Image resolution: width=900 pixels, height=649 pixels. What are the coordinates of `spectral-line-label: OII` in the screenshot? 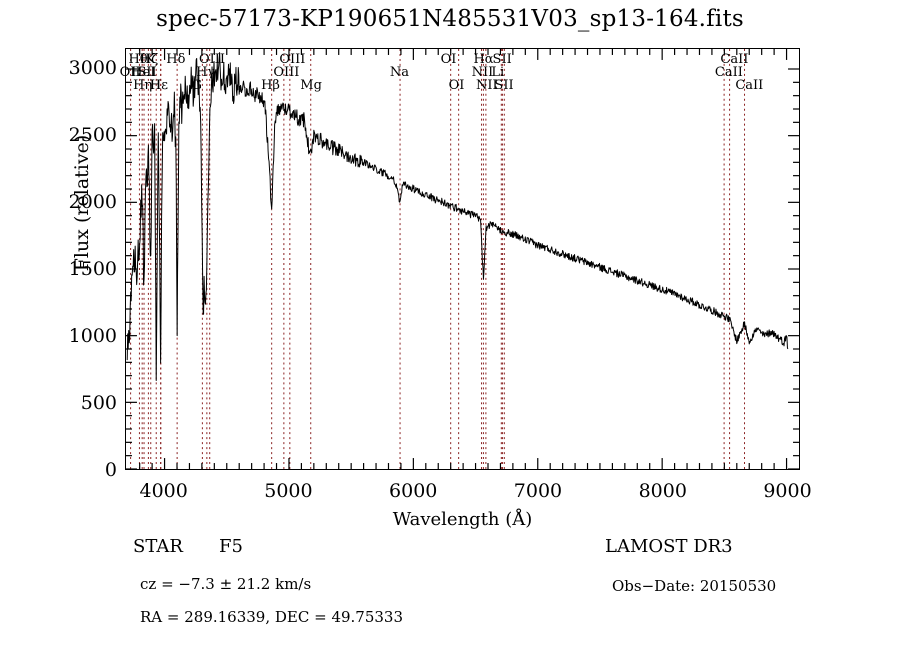 It's located at (130, 72).